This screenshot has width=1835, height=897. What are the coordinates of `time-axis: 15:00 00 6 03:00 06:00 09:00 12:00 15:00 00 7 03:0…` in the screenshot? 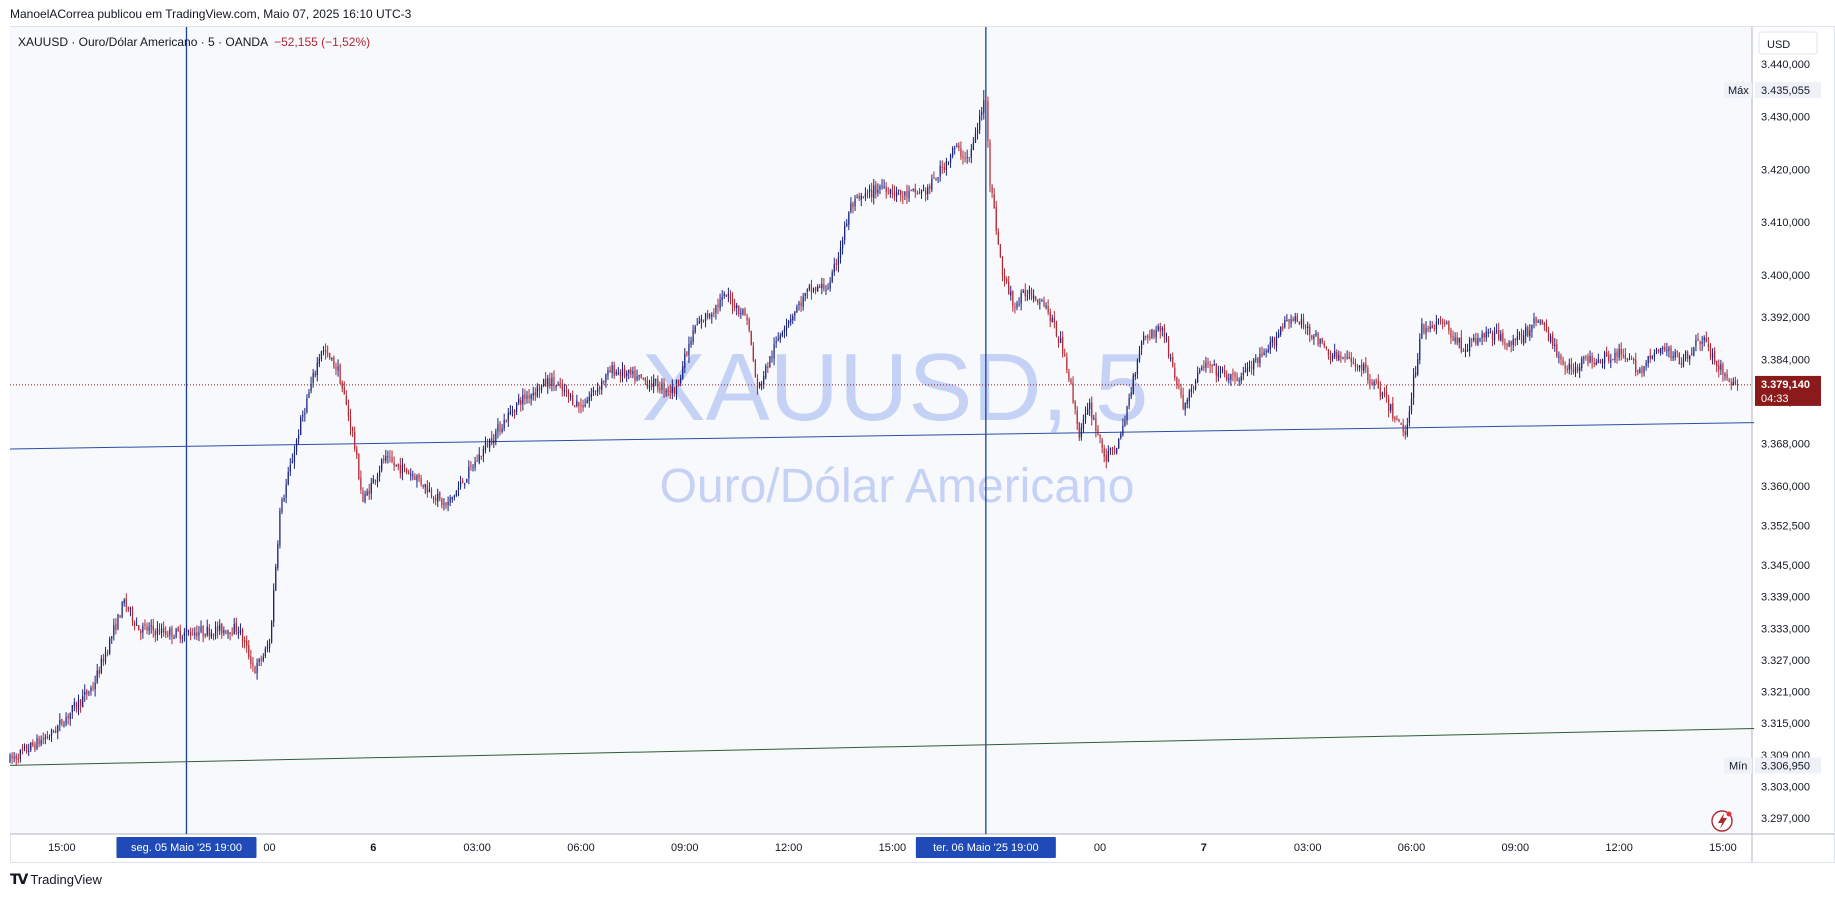 It's located at (892, 847).